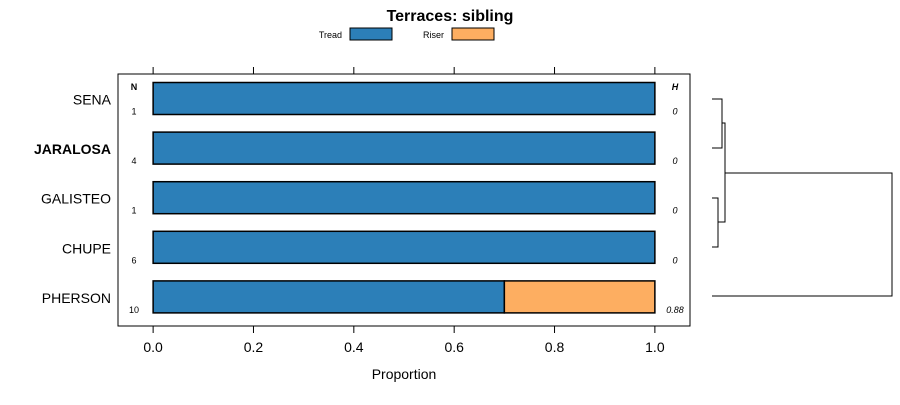  Describe the element at coordinates (371, 34) in the screenshot. I see `legend-swatch-tread` at that location.